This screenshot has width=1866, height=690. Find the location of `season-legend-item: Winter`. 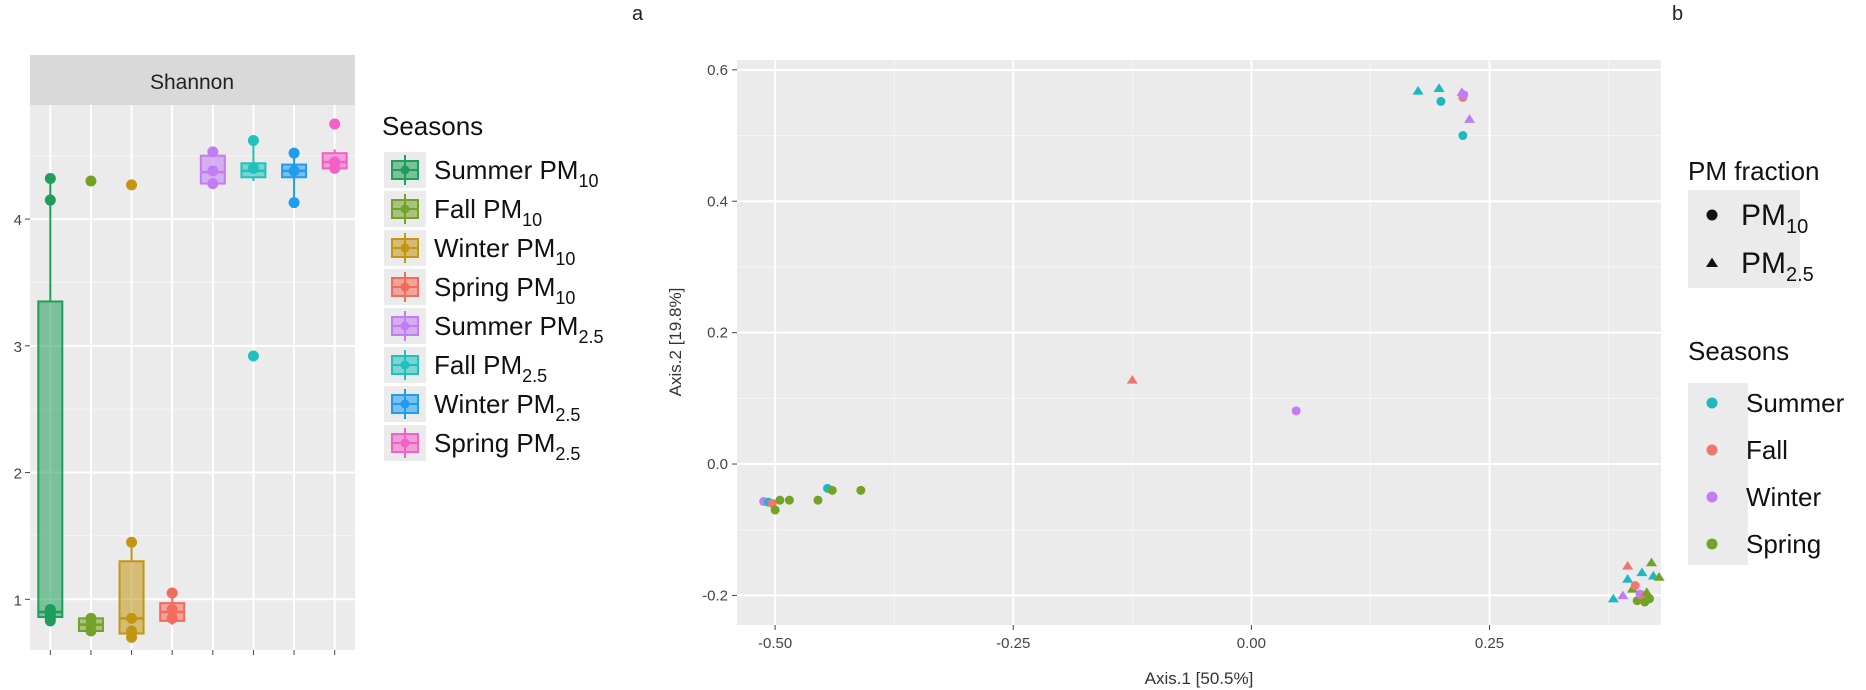

season-legend-item: Winter is located at coordinates (1763, 497).